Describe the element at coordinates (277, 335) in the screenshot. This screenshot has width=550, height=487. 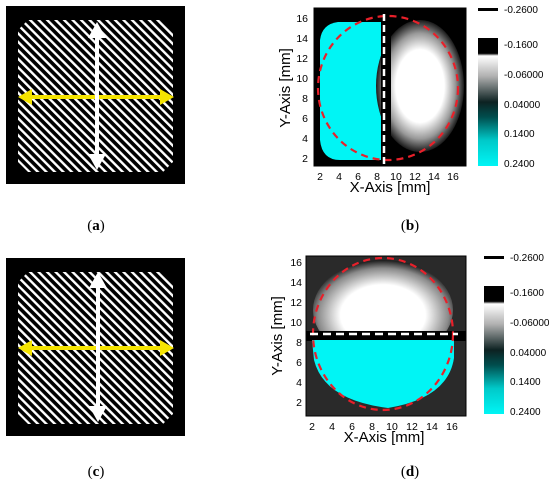
I see `y-axis-label-d: Y-Axis [mm]` at that location.